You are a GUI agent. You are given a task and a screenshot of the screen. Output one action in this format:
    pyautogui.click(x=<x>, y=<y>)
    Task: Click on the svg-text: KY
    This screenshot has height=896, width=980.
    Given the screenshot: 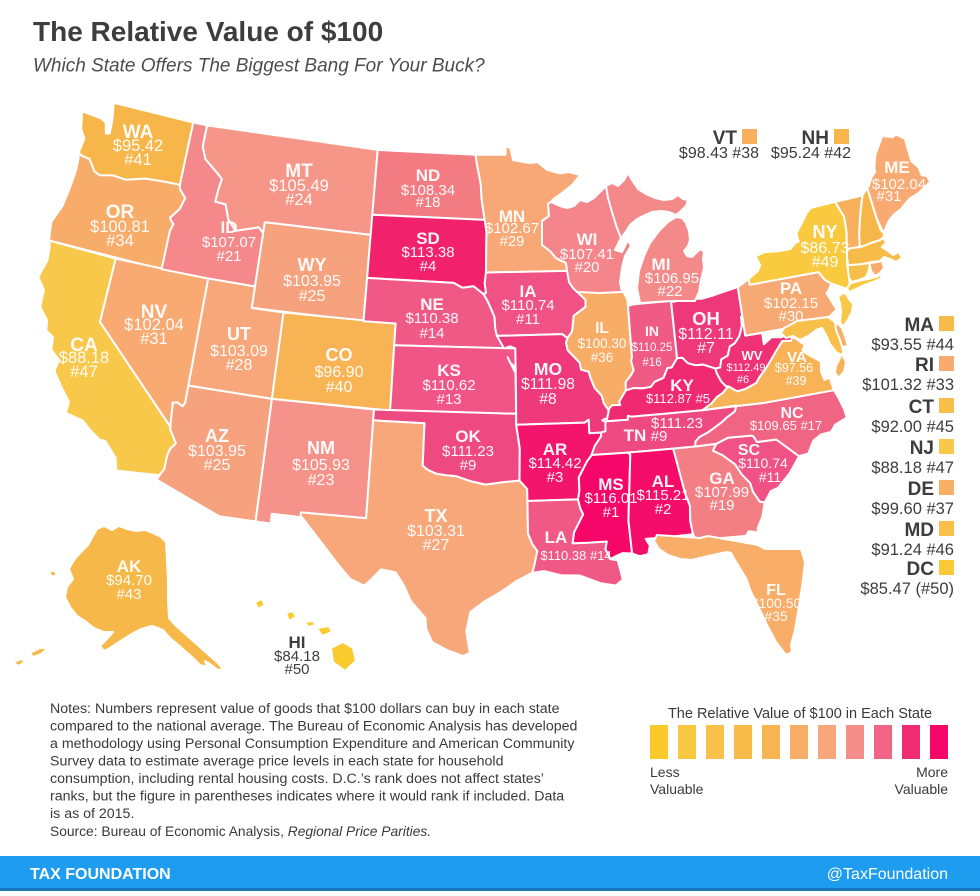 What is the action you would take?
    pyautogui.click(x=682, y=385)
    